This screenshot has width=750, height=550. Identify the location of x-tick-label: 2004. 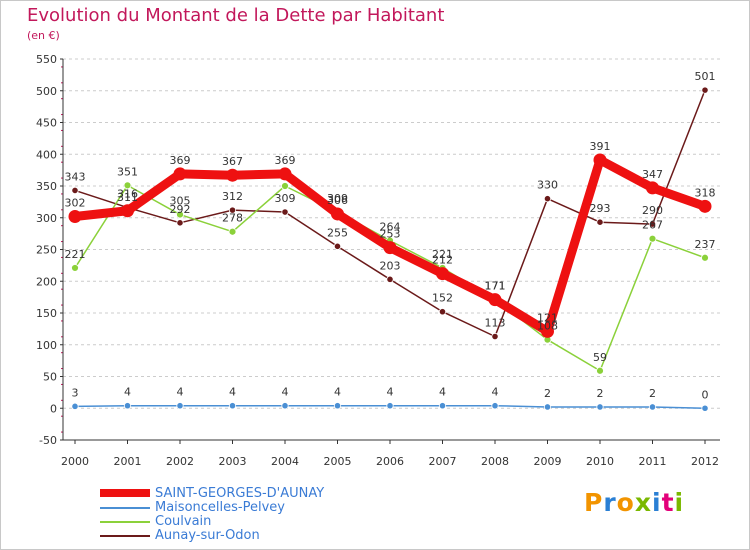
(285, 461).